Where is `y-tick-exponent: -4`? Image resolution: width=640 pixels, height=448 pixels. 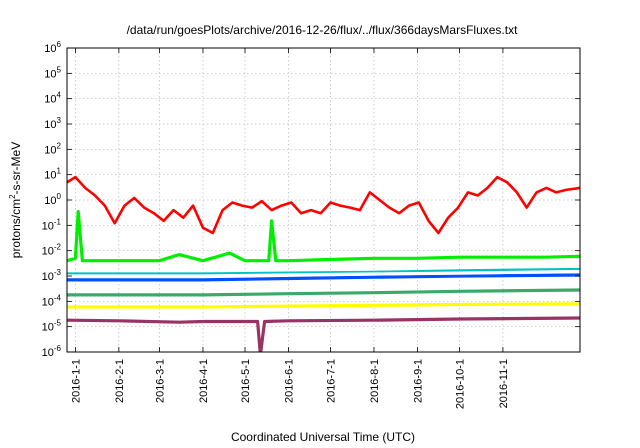
y-tick-exponent: -4 is located at coordinates (58, 297).